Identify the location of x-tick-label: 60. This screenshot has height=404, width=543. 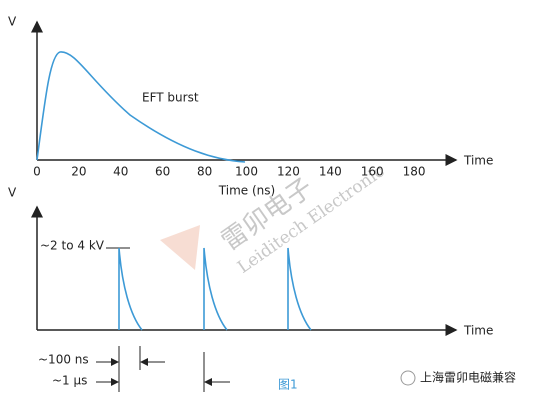
(162, 172).